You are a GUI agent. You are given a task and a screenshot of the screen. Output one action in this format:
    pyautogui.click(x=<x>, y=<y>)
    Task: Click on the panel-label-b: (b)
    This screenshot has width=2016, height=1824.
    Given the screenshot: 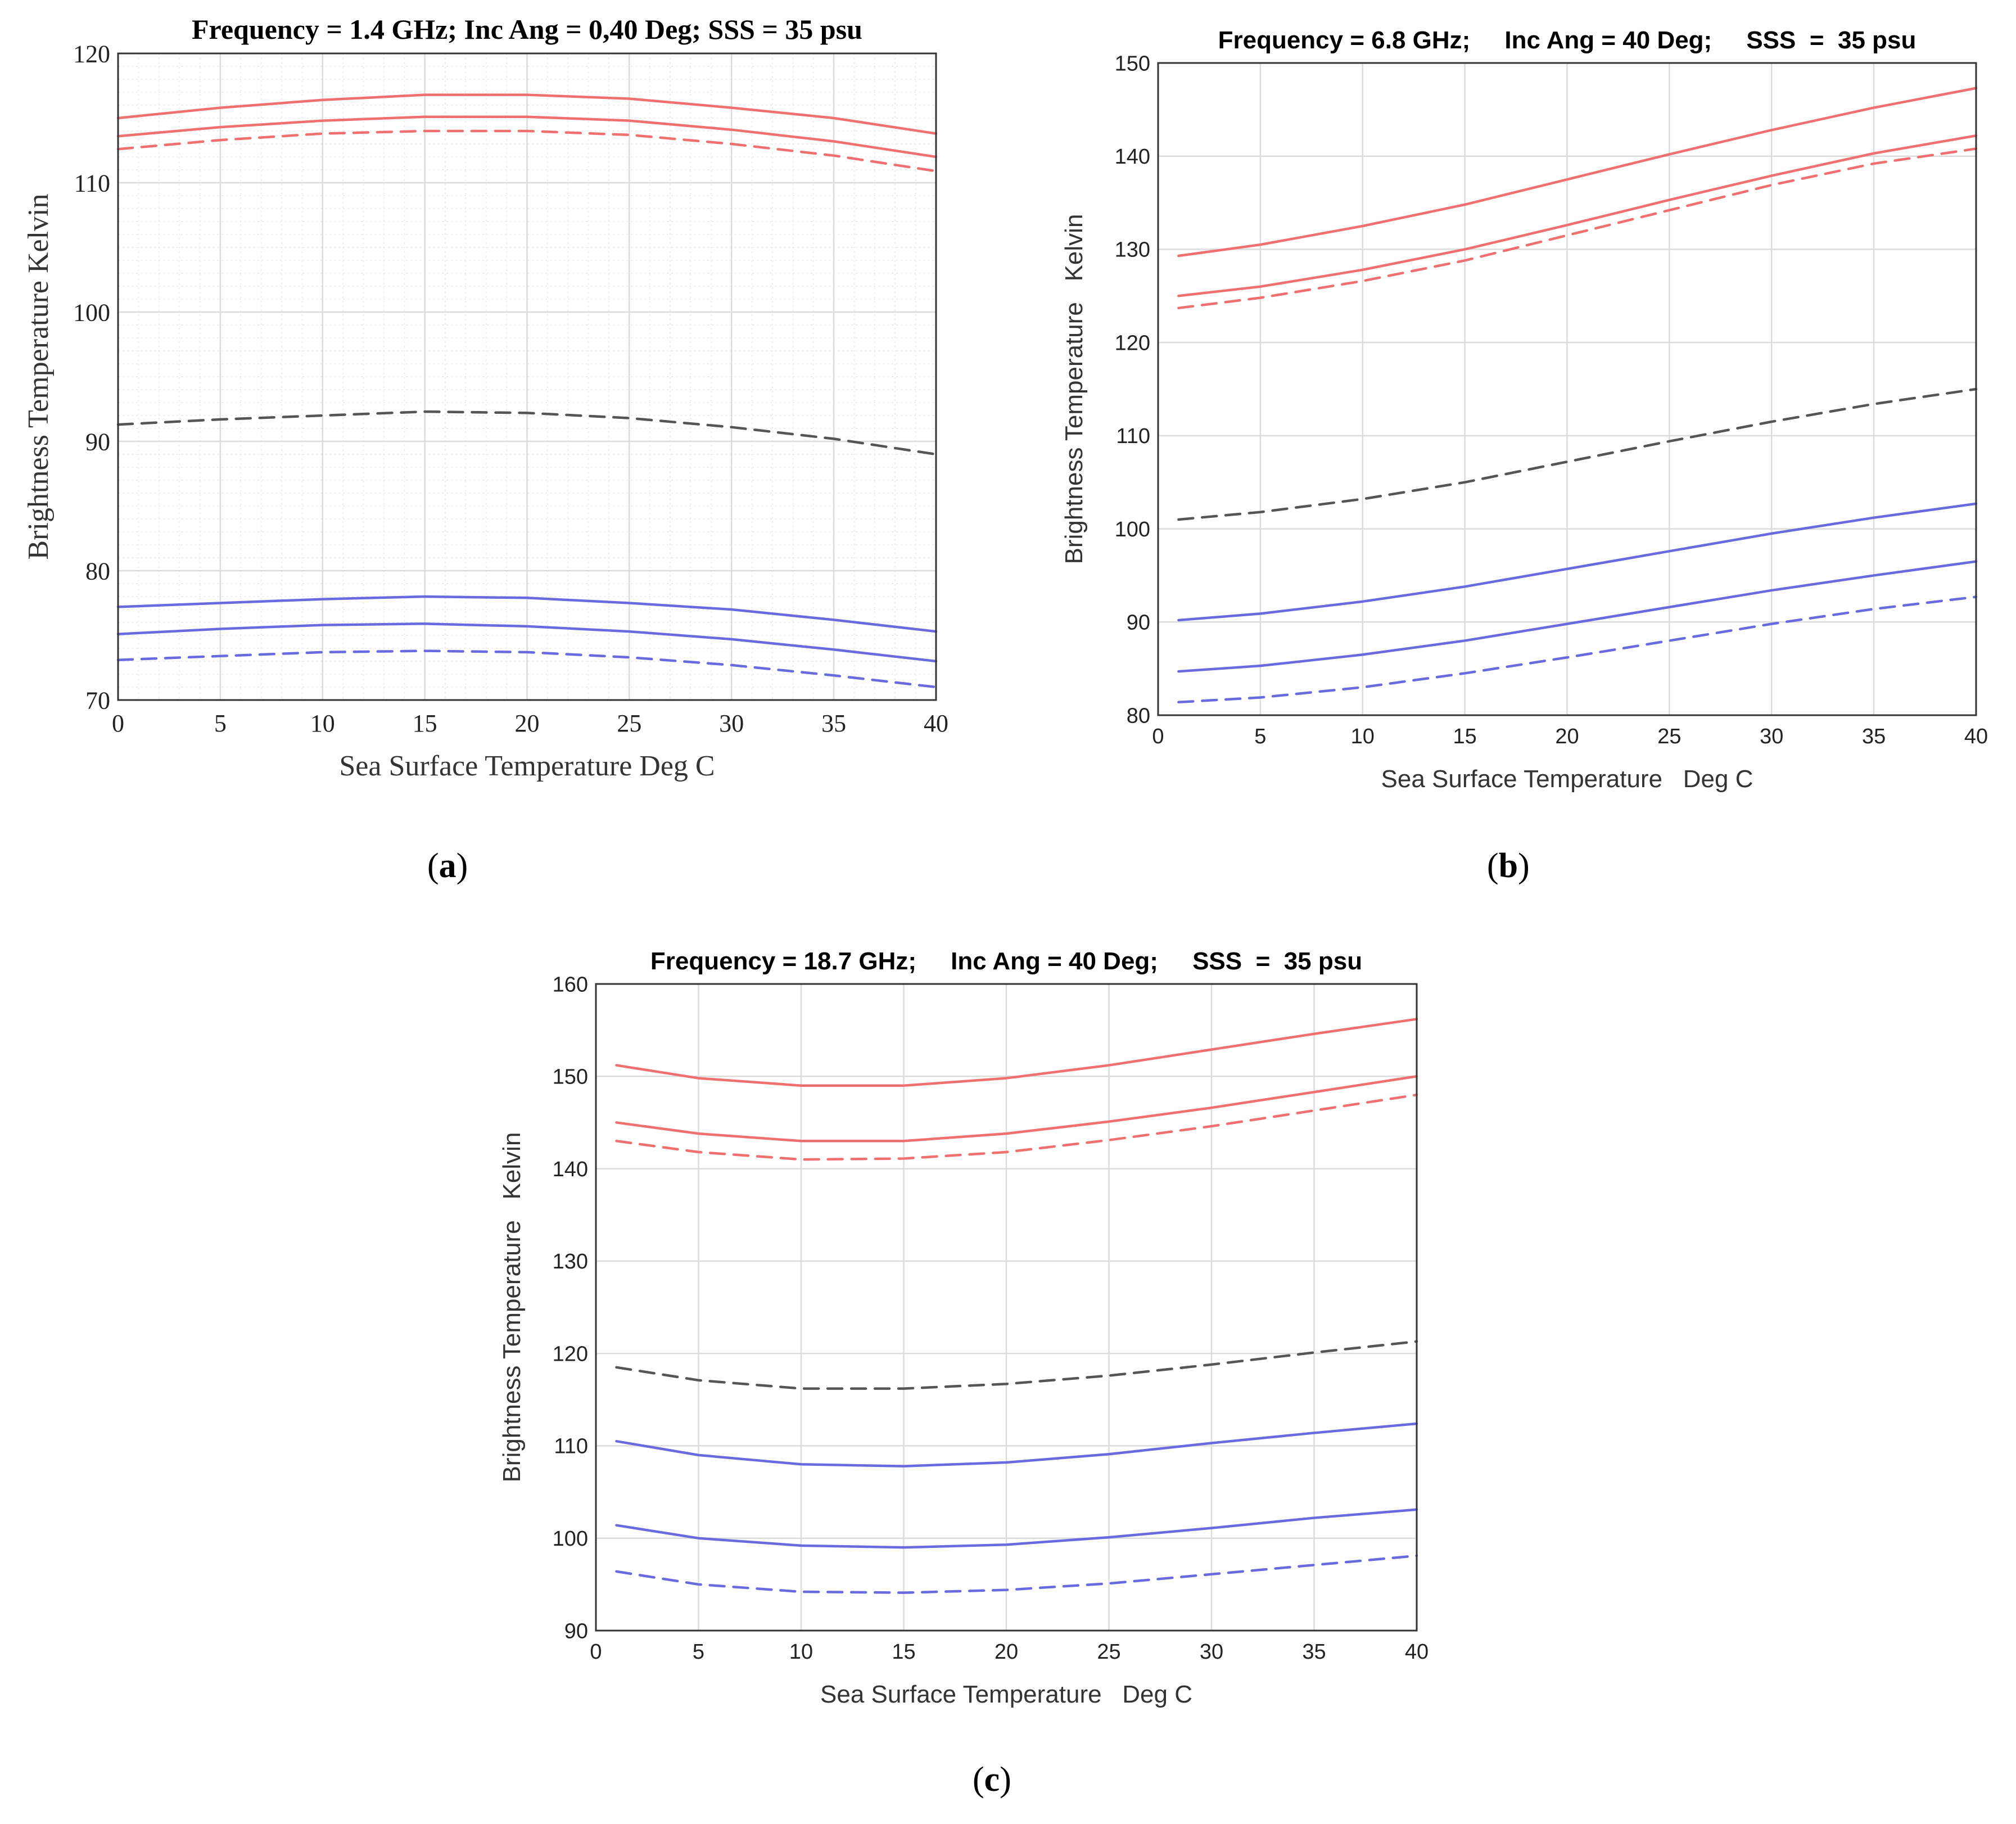 What is the action you would take?
    pyautogui.click(x=1508, y=866)
    